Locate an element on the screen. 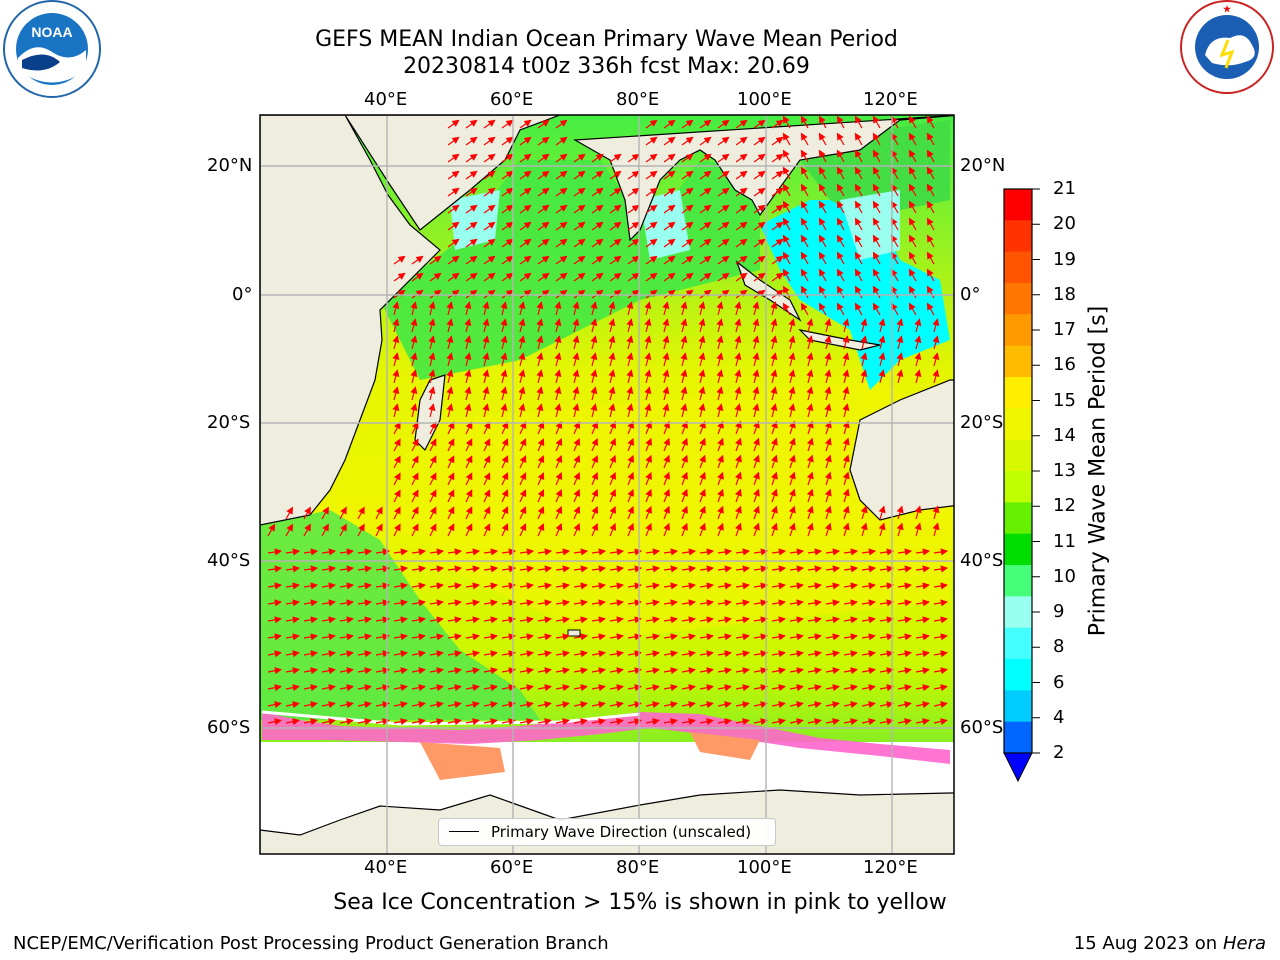 This screenshot has height=960, width=1280. colorbar-segment is located at coordinates (1018, 205).